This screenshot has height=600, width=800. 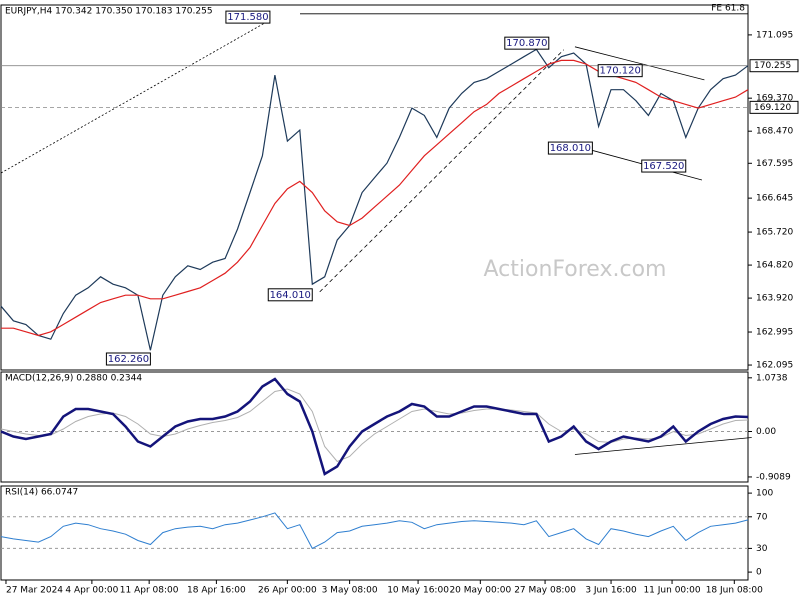 What do you see at coordinates (545, 591) in the screenshot?
I see `x-tick-label: 27 May 08:00` at bounding box center [545, 591].